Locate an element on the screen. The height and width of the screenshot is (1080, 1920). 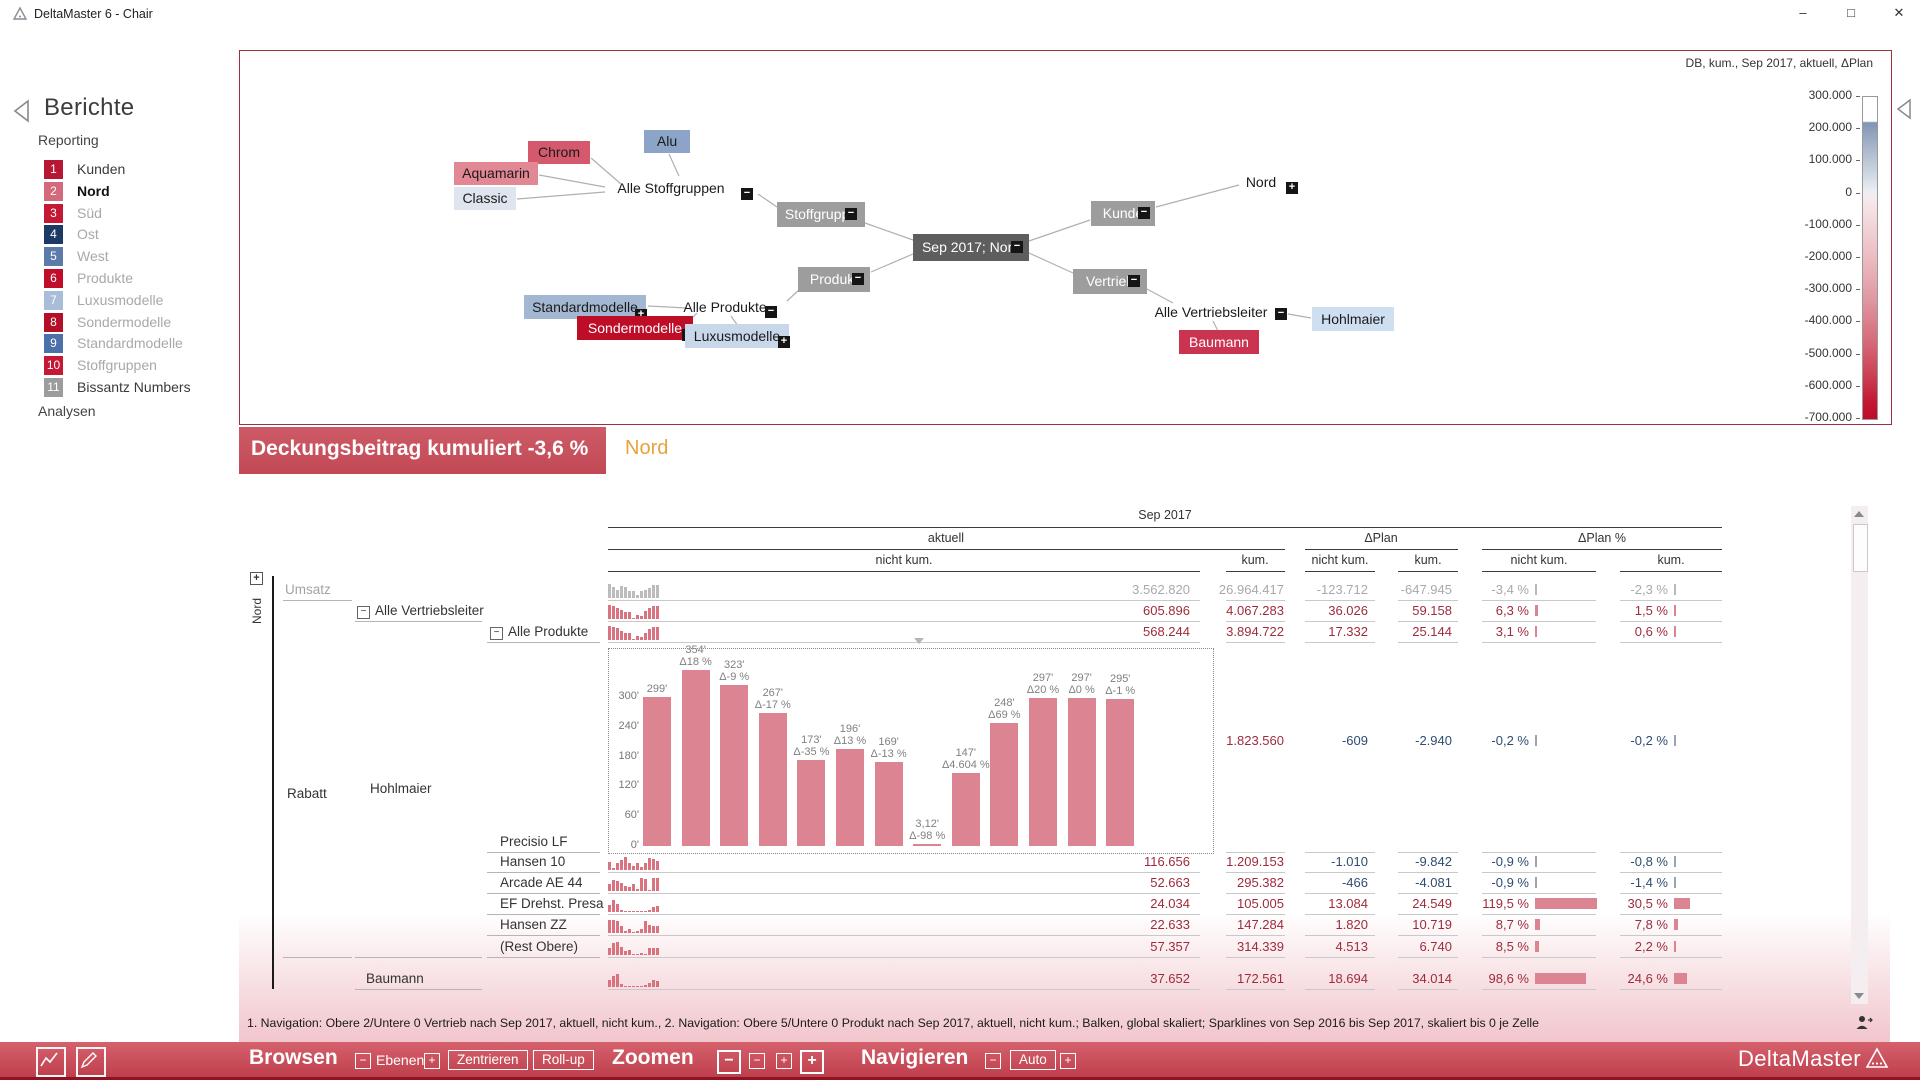
graph-node-luxusmodelle: Luxusmodelle is located at coordinates (737, 336).